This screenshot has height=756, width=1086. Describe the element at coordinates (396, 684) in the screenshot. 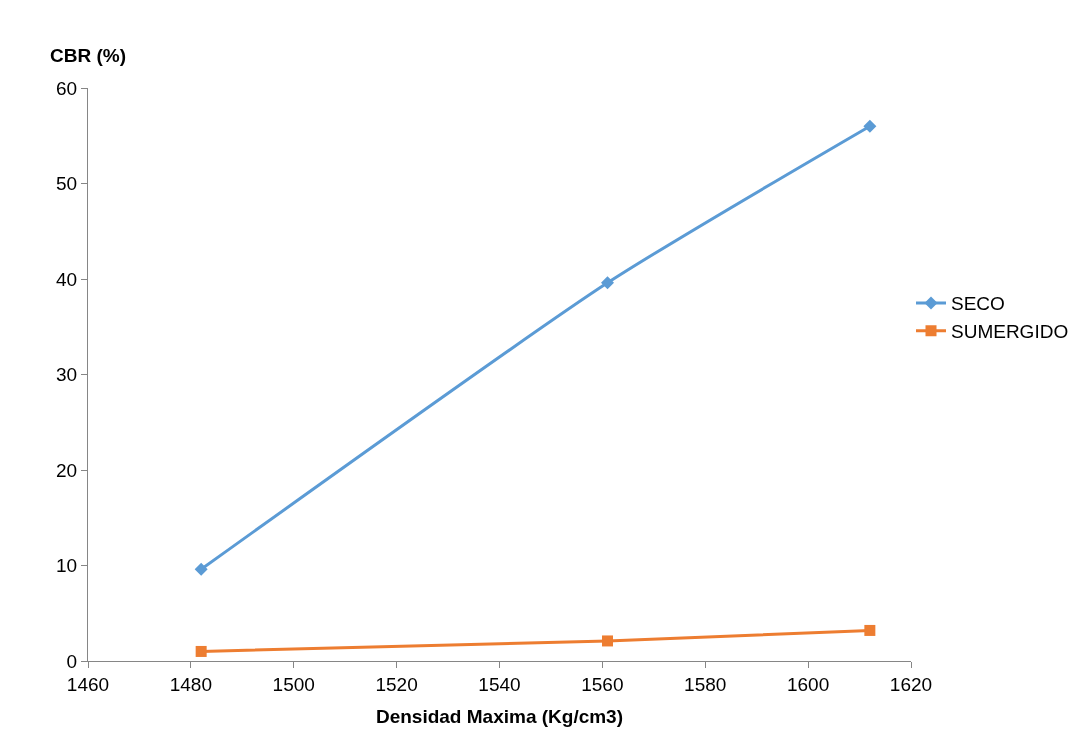

I see `x-tick-label: 1520` at that location.